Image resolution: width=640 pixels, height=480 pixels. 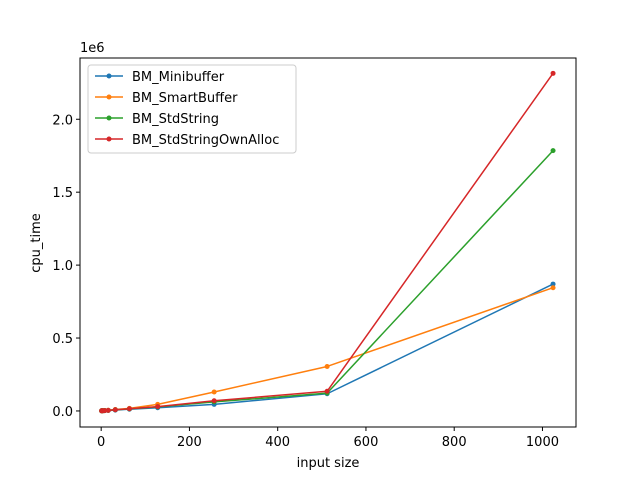 What do you see at coordinates (62, 266) in the screenshot?
I see `y-tick-label-2: 1.0` at bounding box center [62, 266].